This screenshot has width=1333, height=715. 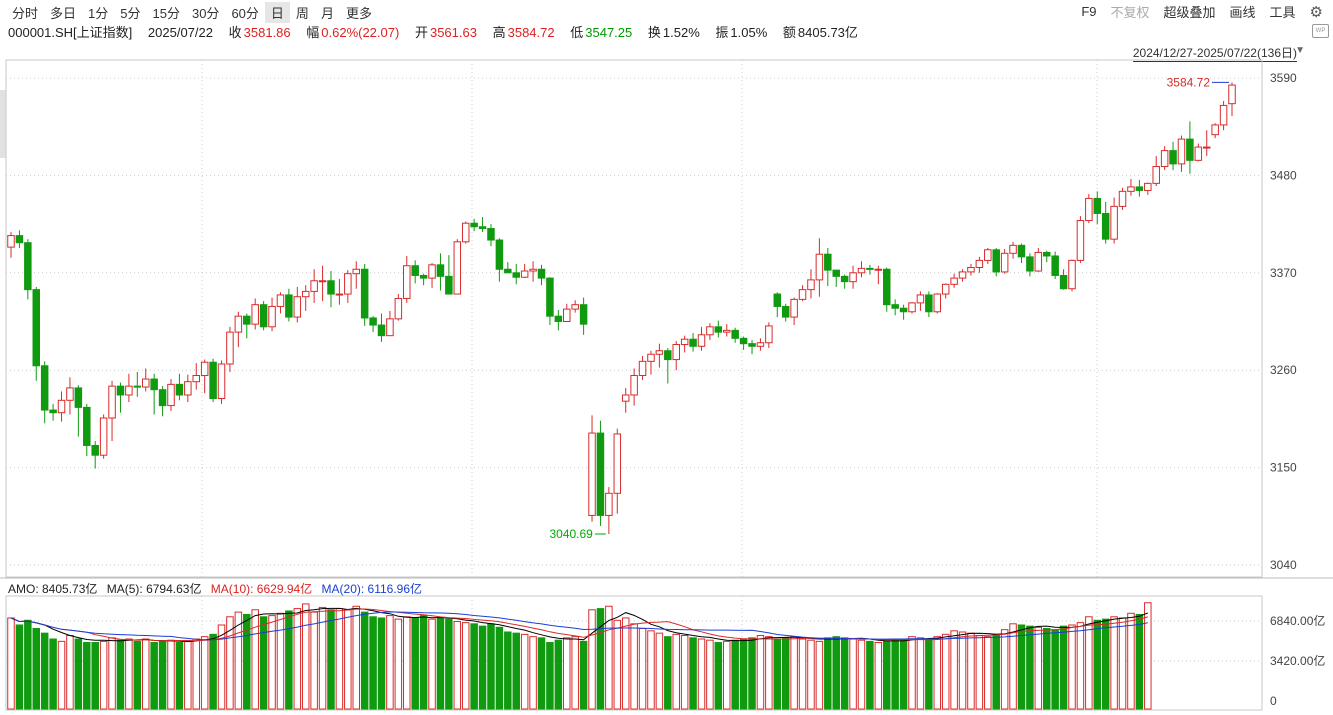 I want to click on tools-button: 工具, so click(x=1282, y=12).